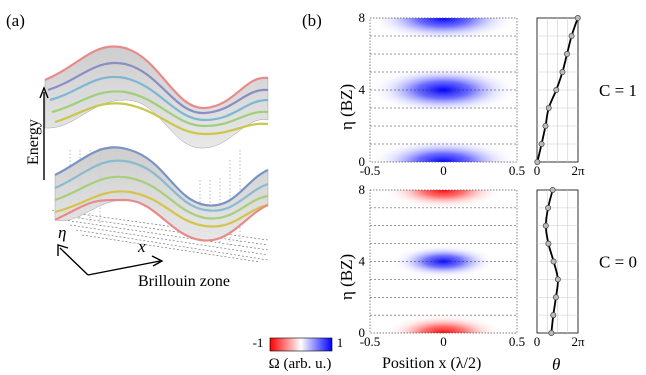  What do you see at coordinates (300, 364) in the screenshot?
I see `colorbar-label: Ω (arb. u.)` at bounding box center [300, 364].